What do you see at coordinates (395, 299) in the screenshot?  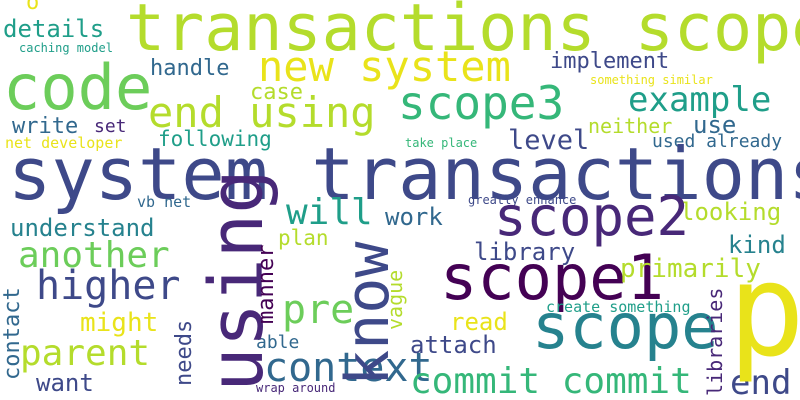 I see `word-vague: vague` at bounding box center [395, 299].